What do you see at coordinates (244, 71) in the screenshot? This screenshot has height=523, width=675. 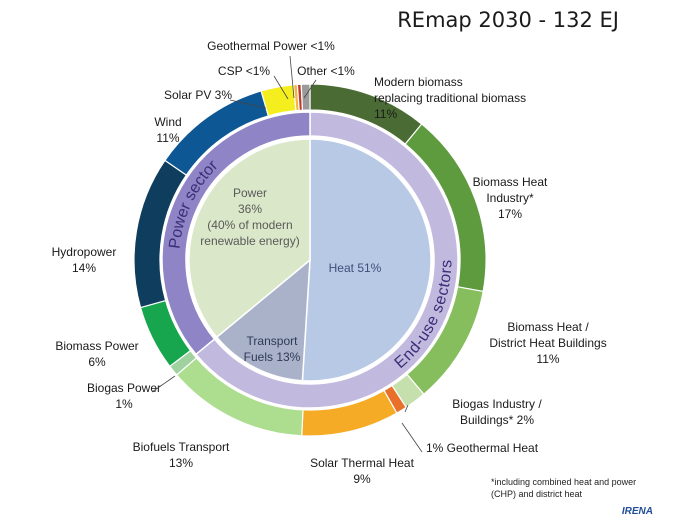 I see `svg-text: CSP <1%` at bounding box center [244, 71].